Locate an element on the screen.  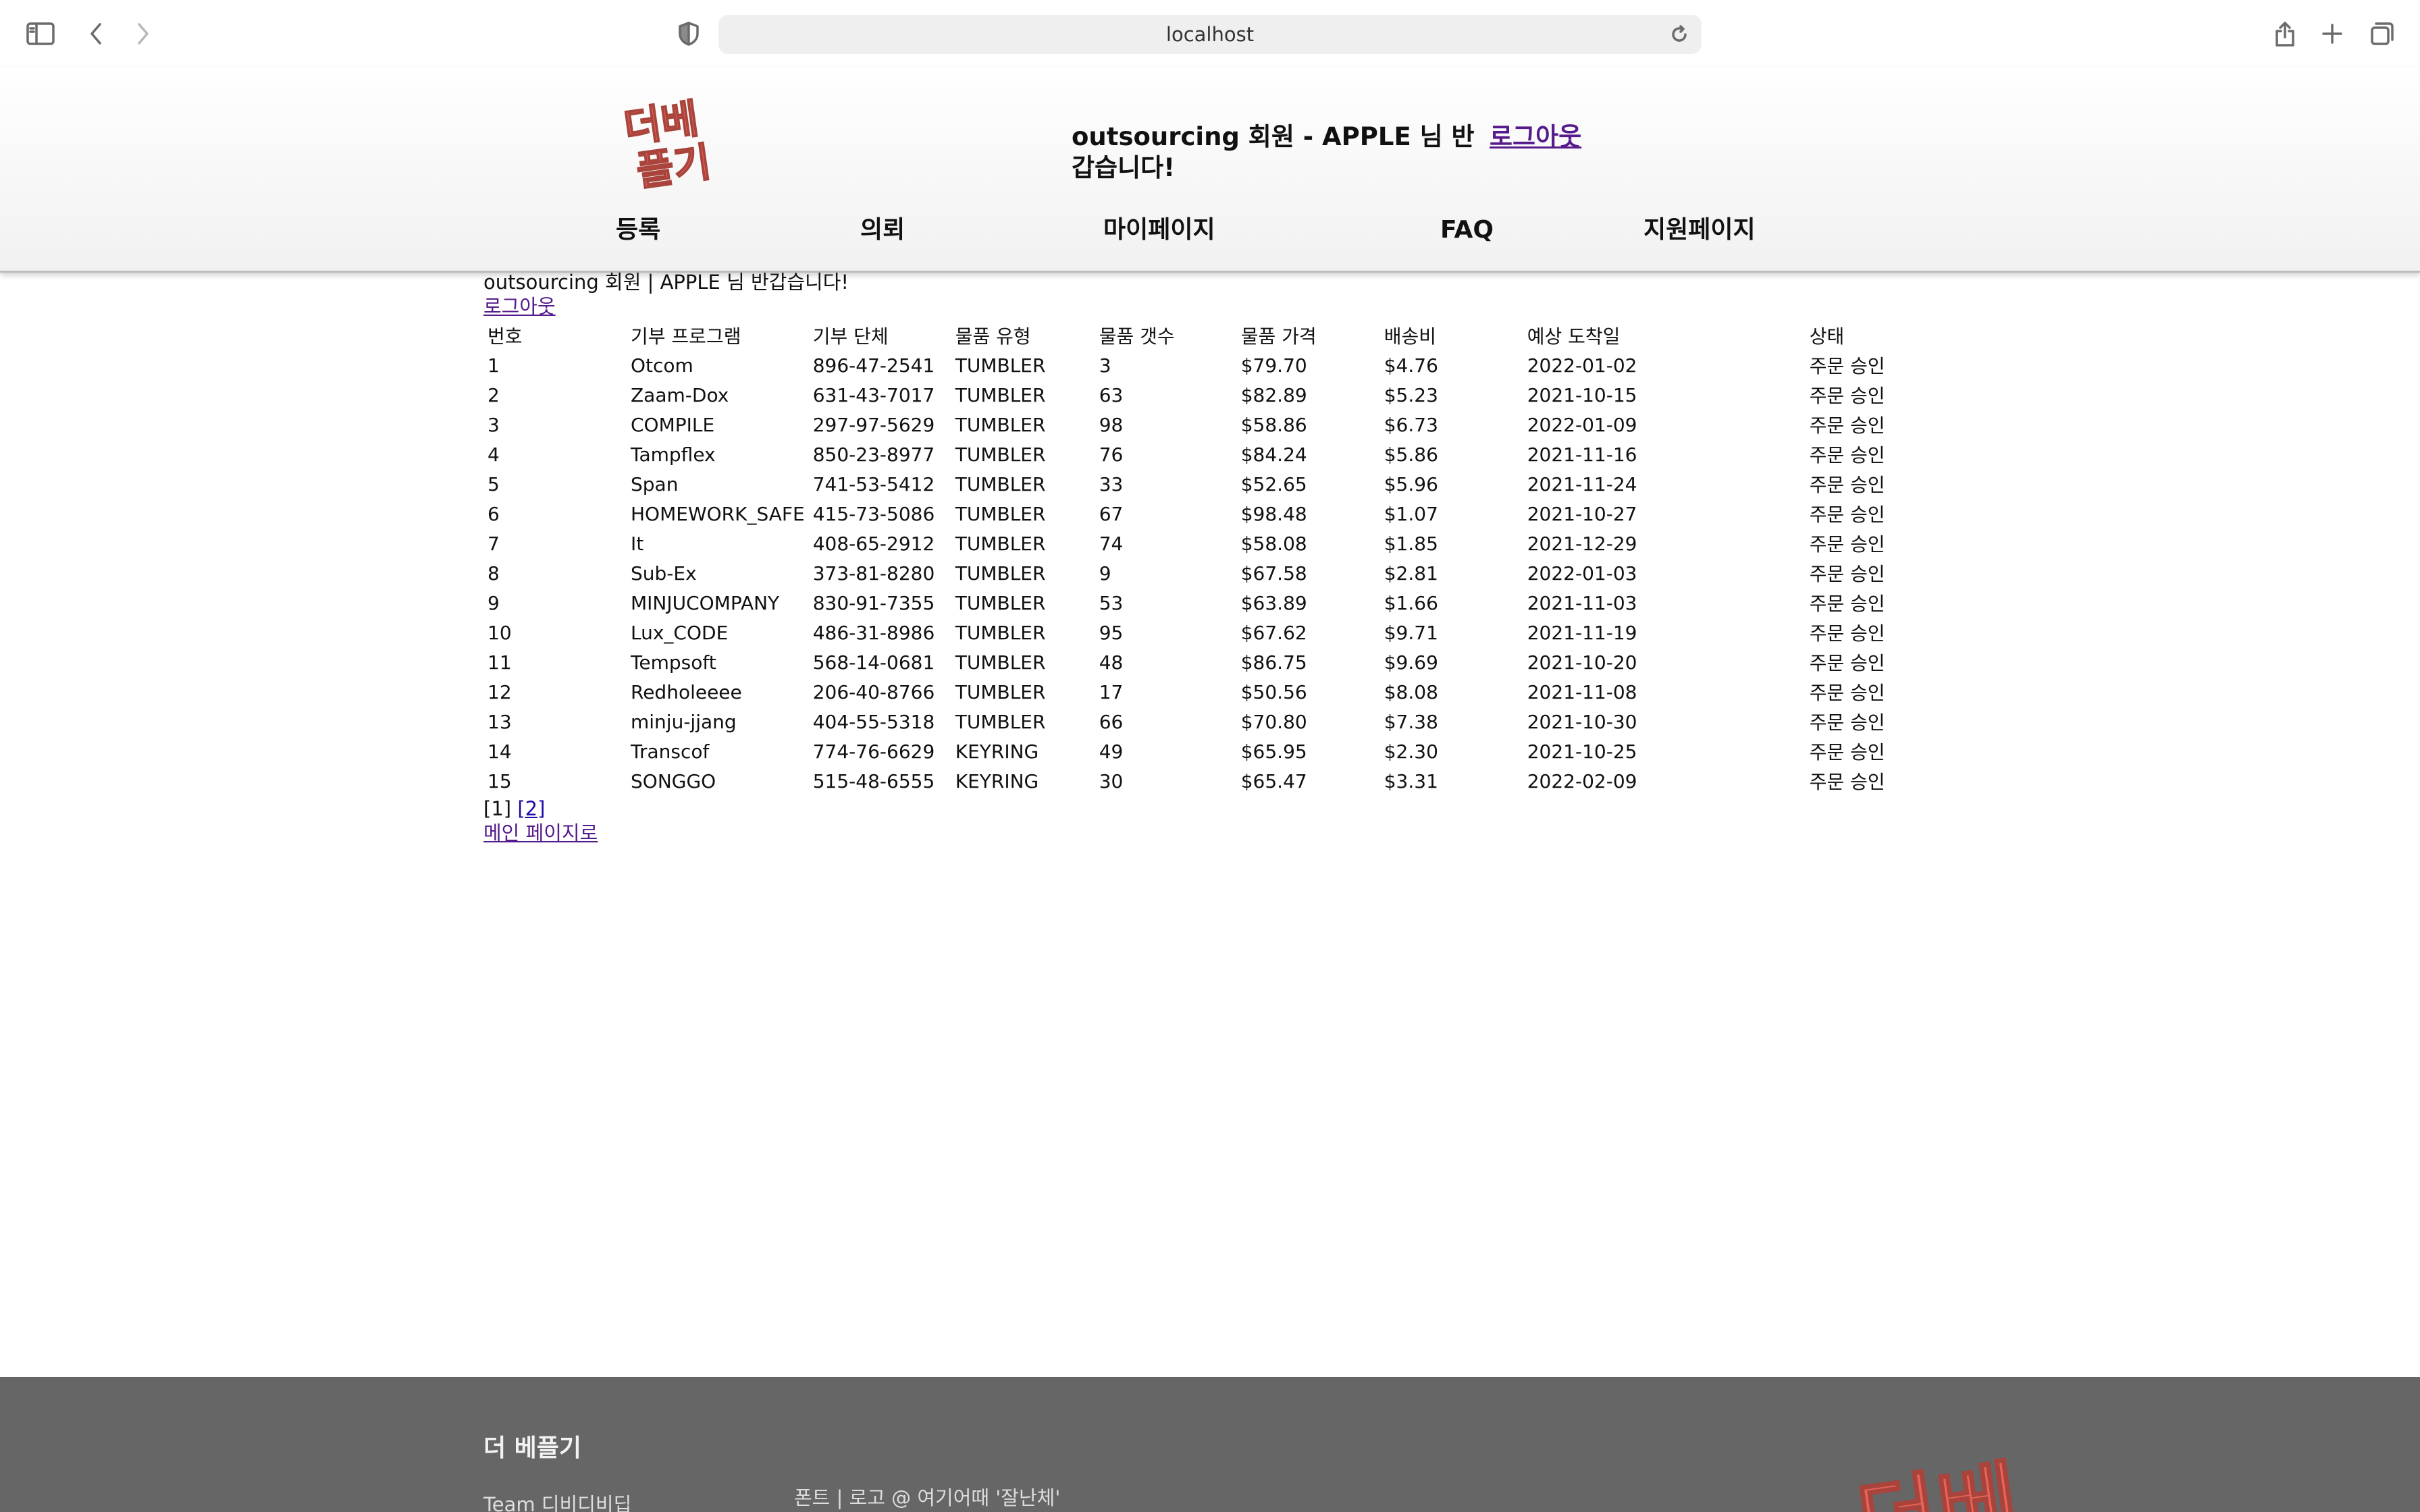
table-cell: SONGGO is located at coordinates (673, 781).